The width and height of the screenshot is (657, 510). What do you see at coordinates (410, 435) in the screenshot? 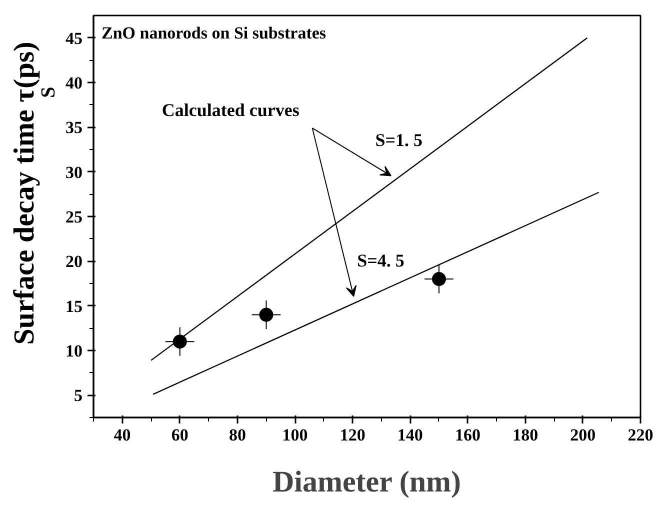
I see `x-tick-label: 140` at bounding box center [410, 435].